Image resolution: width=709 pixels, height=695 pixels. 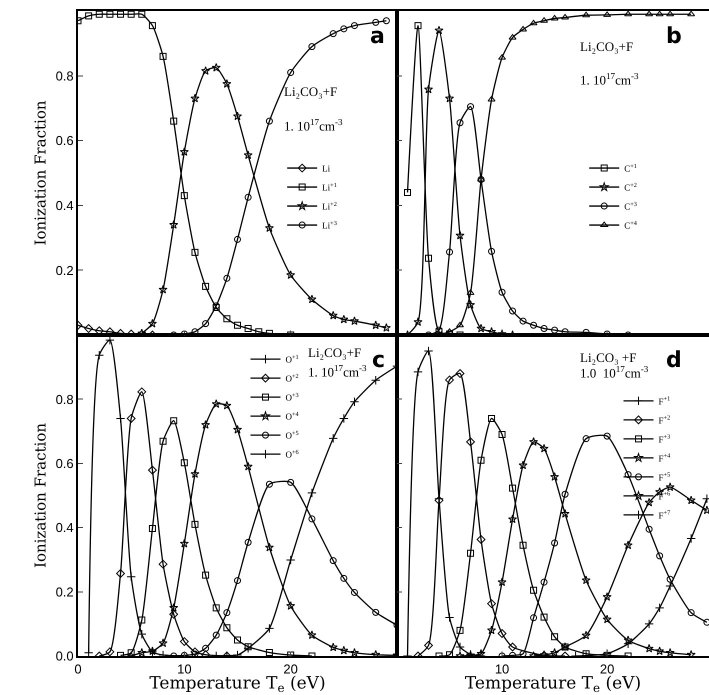 I want to click on legend-label: F$^{+2}$, so click(x=664, y=420).